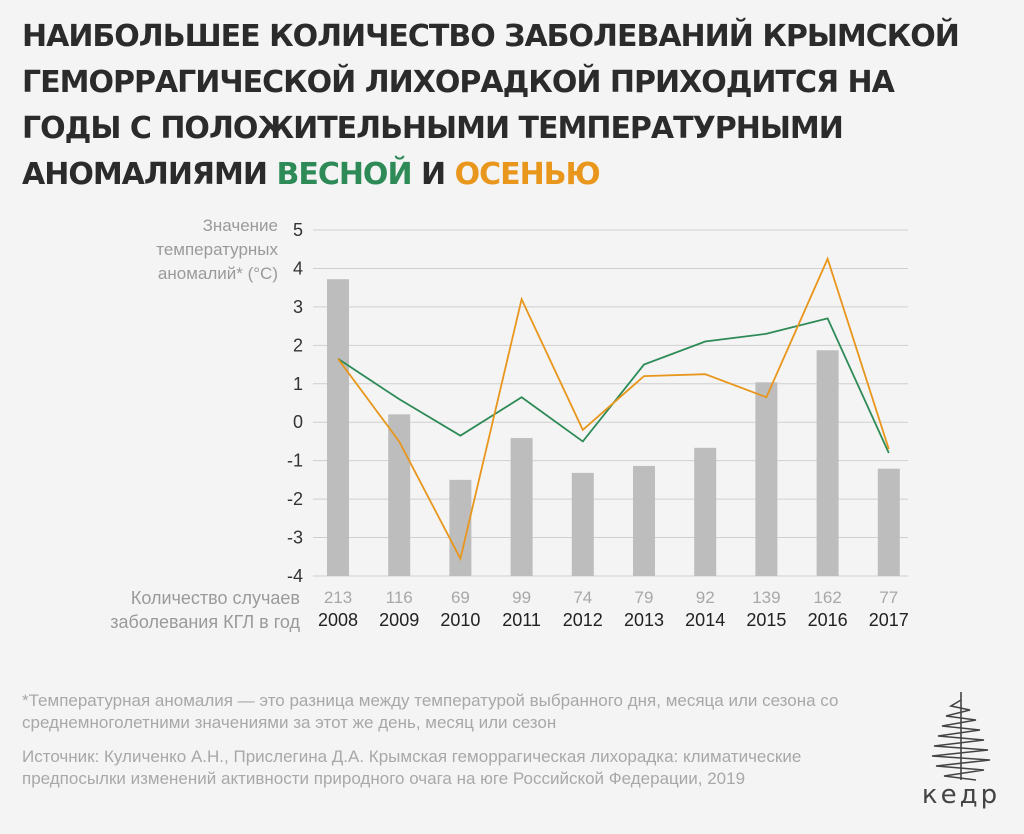 The width and height of the screenshot is (1024, 834). I want to click on title-autumn: осенью, so click(527, 174).